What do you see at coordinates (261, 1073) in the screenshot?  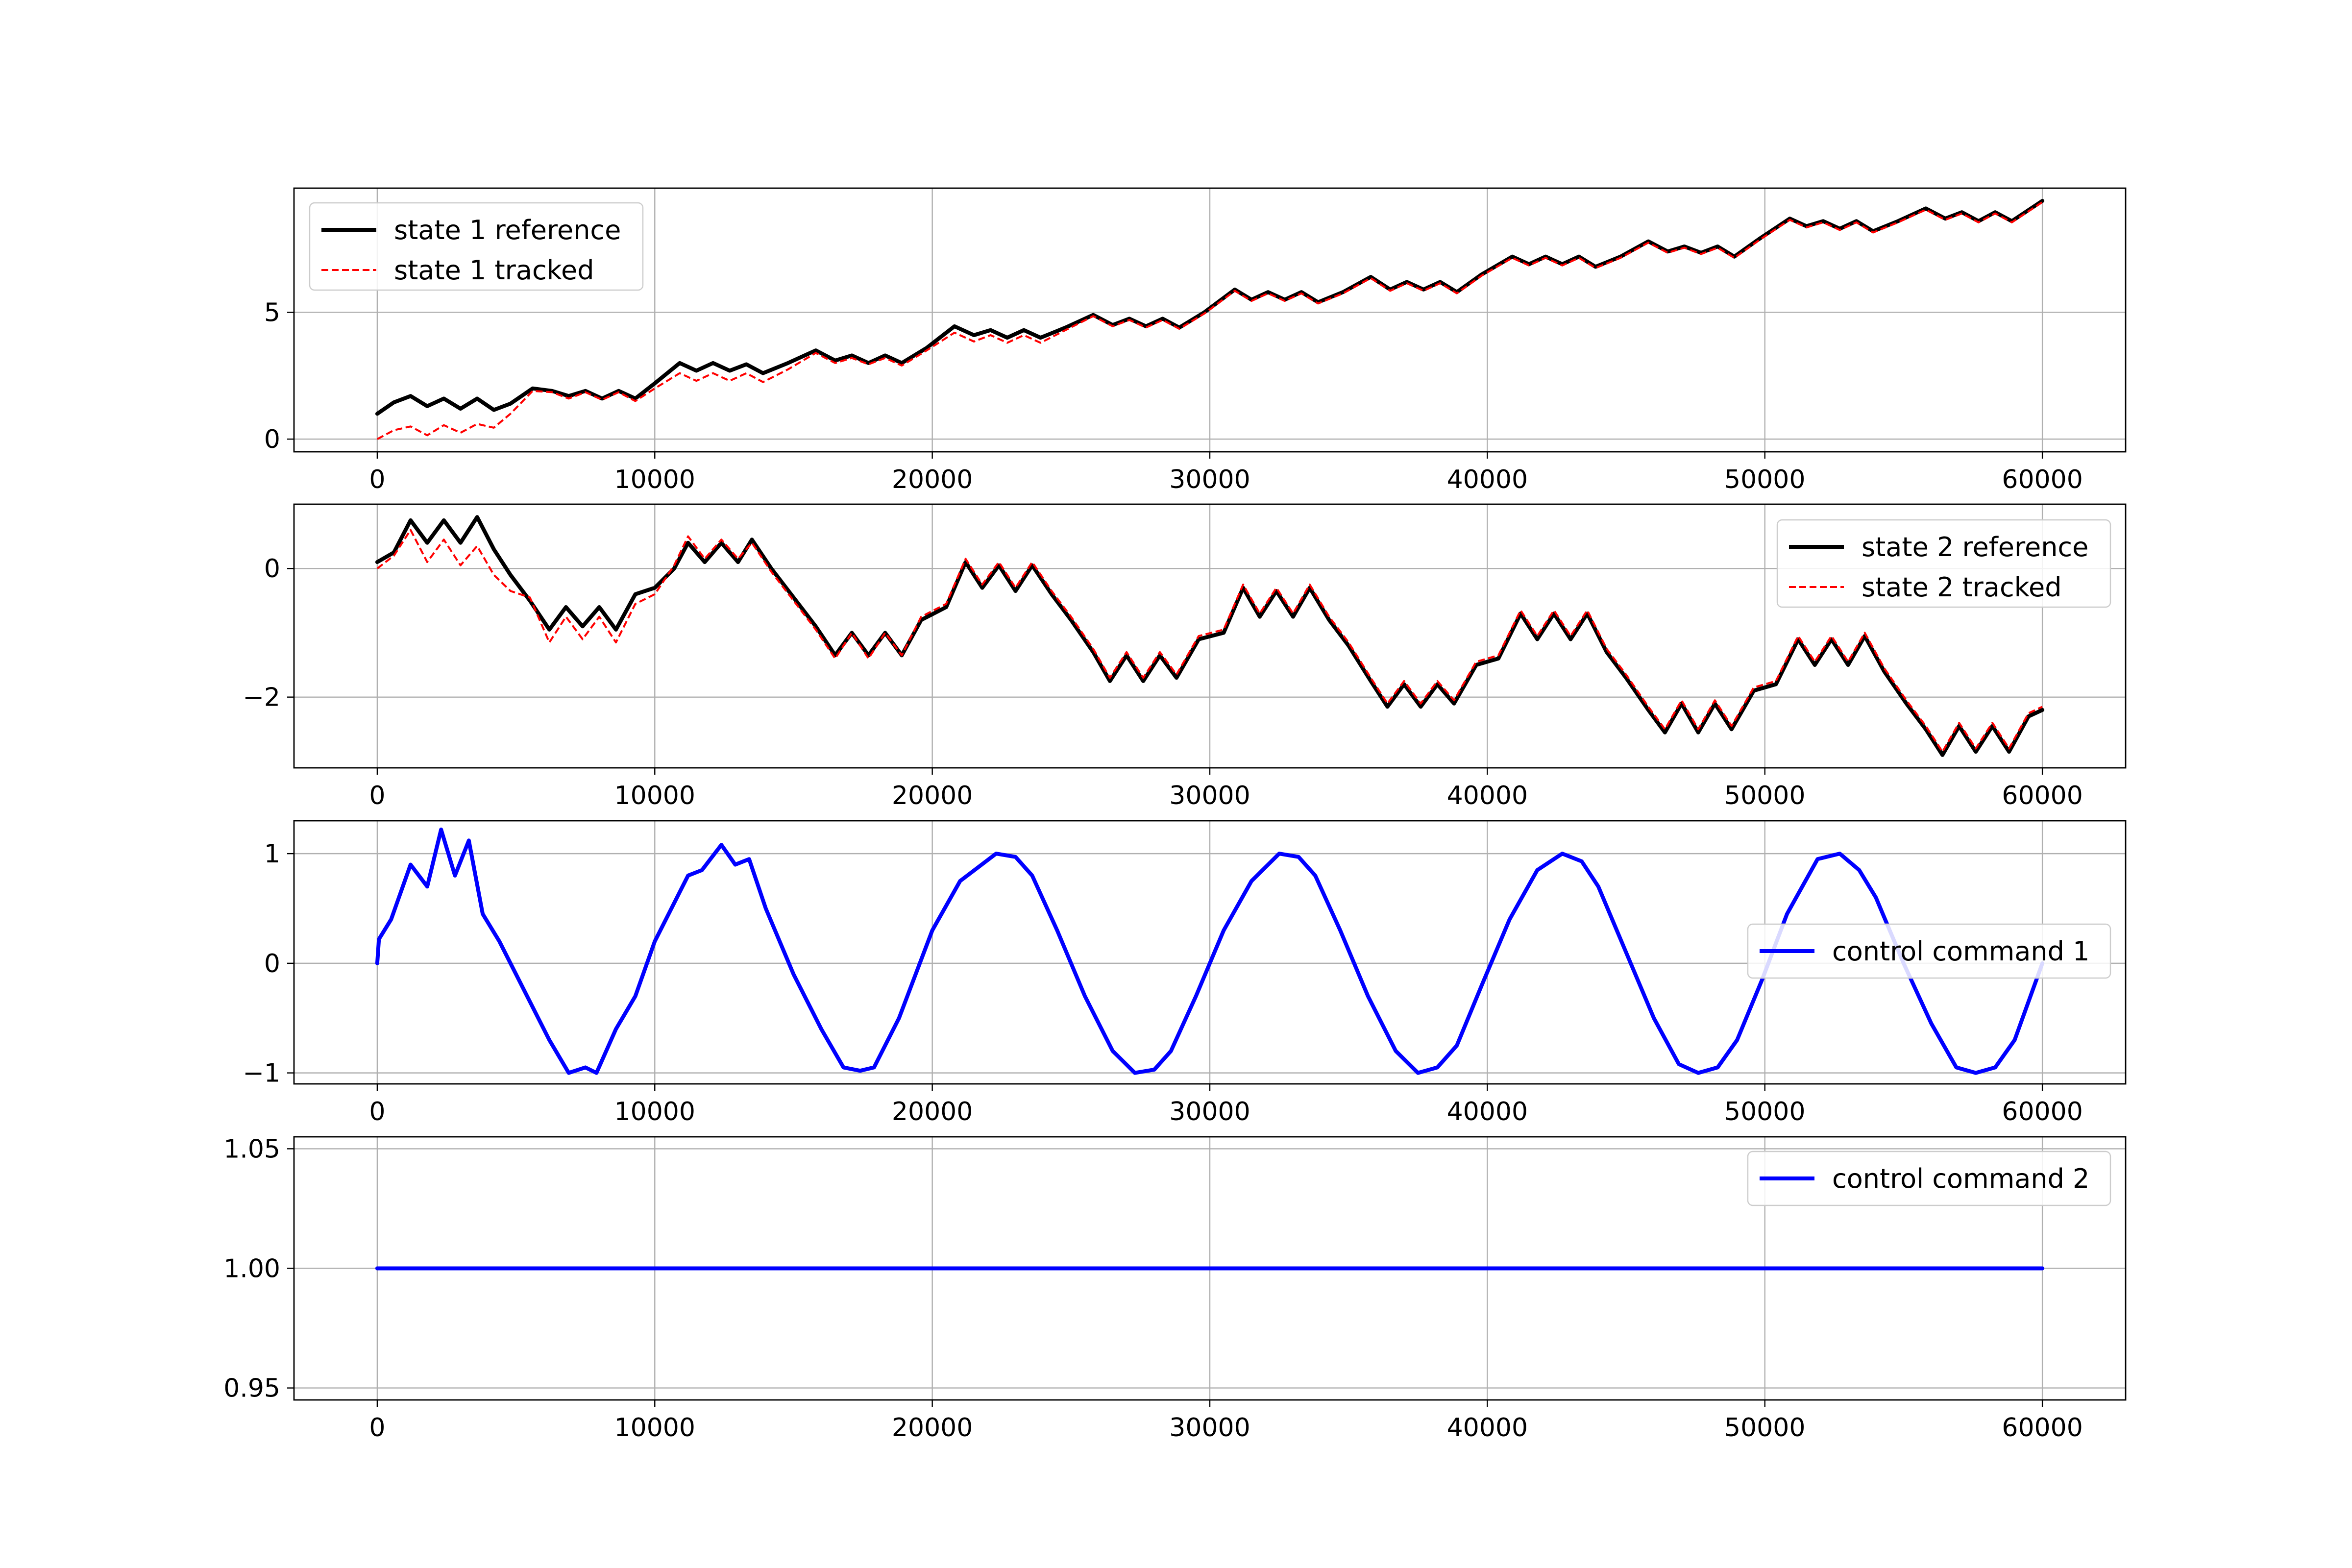 I see `y-tick-label: −1` at bounding box center [261, 1073].